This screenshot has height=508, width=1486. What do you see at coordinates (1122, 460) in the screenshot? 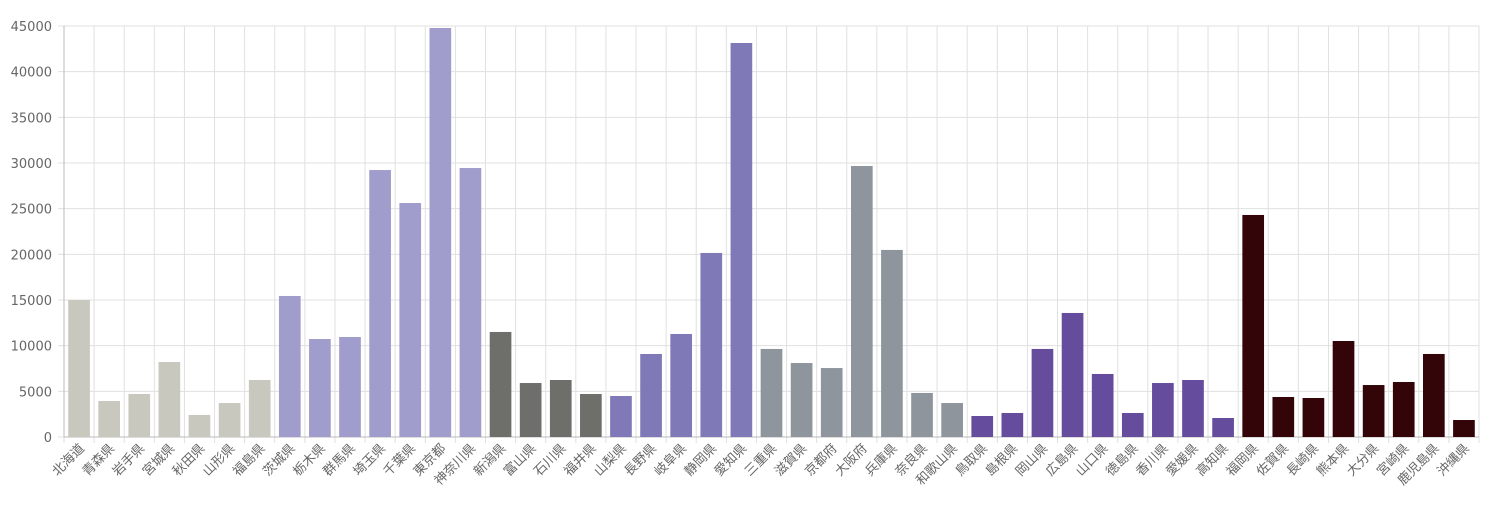
I see `x-tick-label: 徳島県` at bounding box center [1122, 460].